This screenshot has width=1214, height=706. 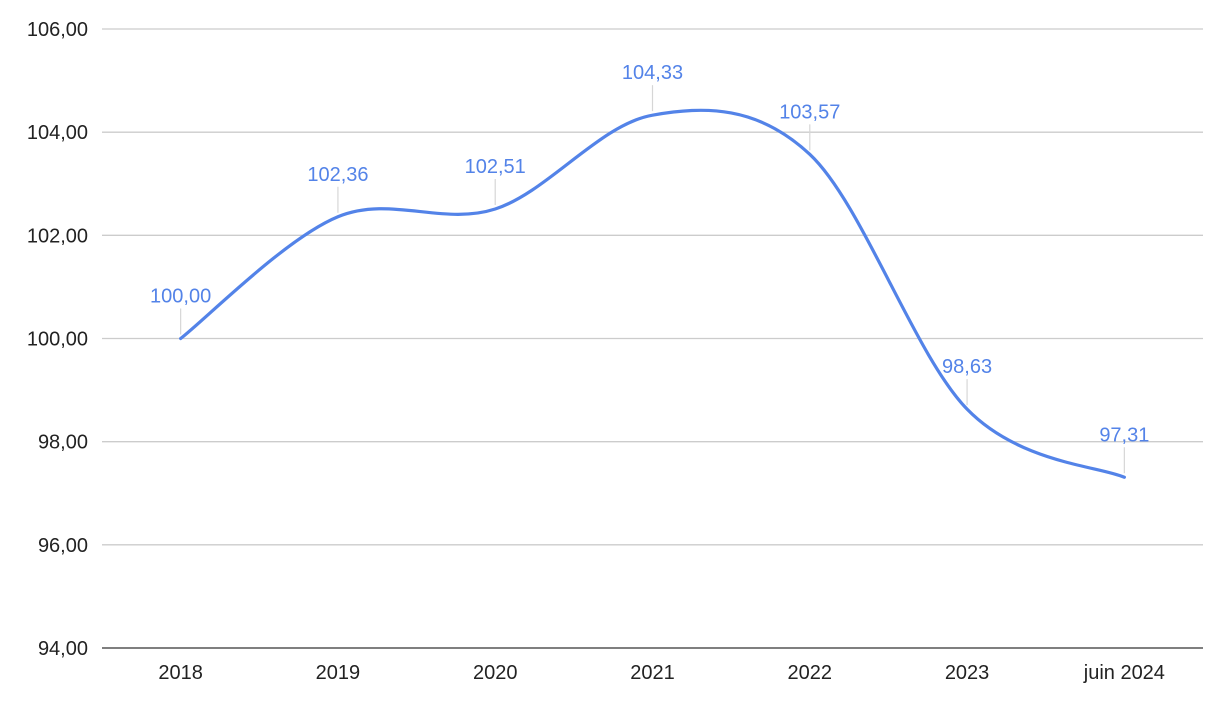 I want to click on y-tick-label: 102,00, so click(x=57, y=236).